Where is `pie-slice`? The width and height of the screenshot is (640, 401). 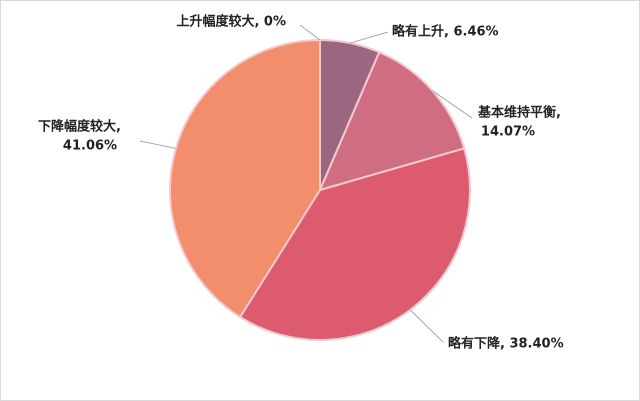 pie-slice is located at coordinates (392, 121).